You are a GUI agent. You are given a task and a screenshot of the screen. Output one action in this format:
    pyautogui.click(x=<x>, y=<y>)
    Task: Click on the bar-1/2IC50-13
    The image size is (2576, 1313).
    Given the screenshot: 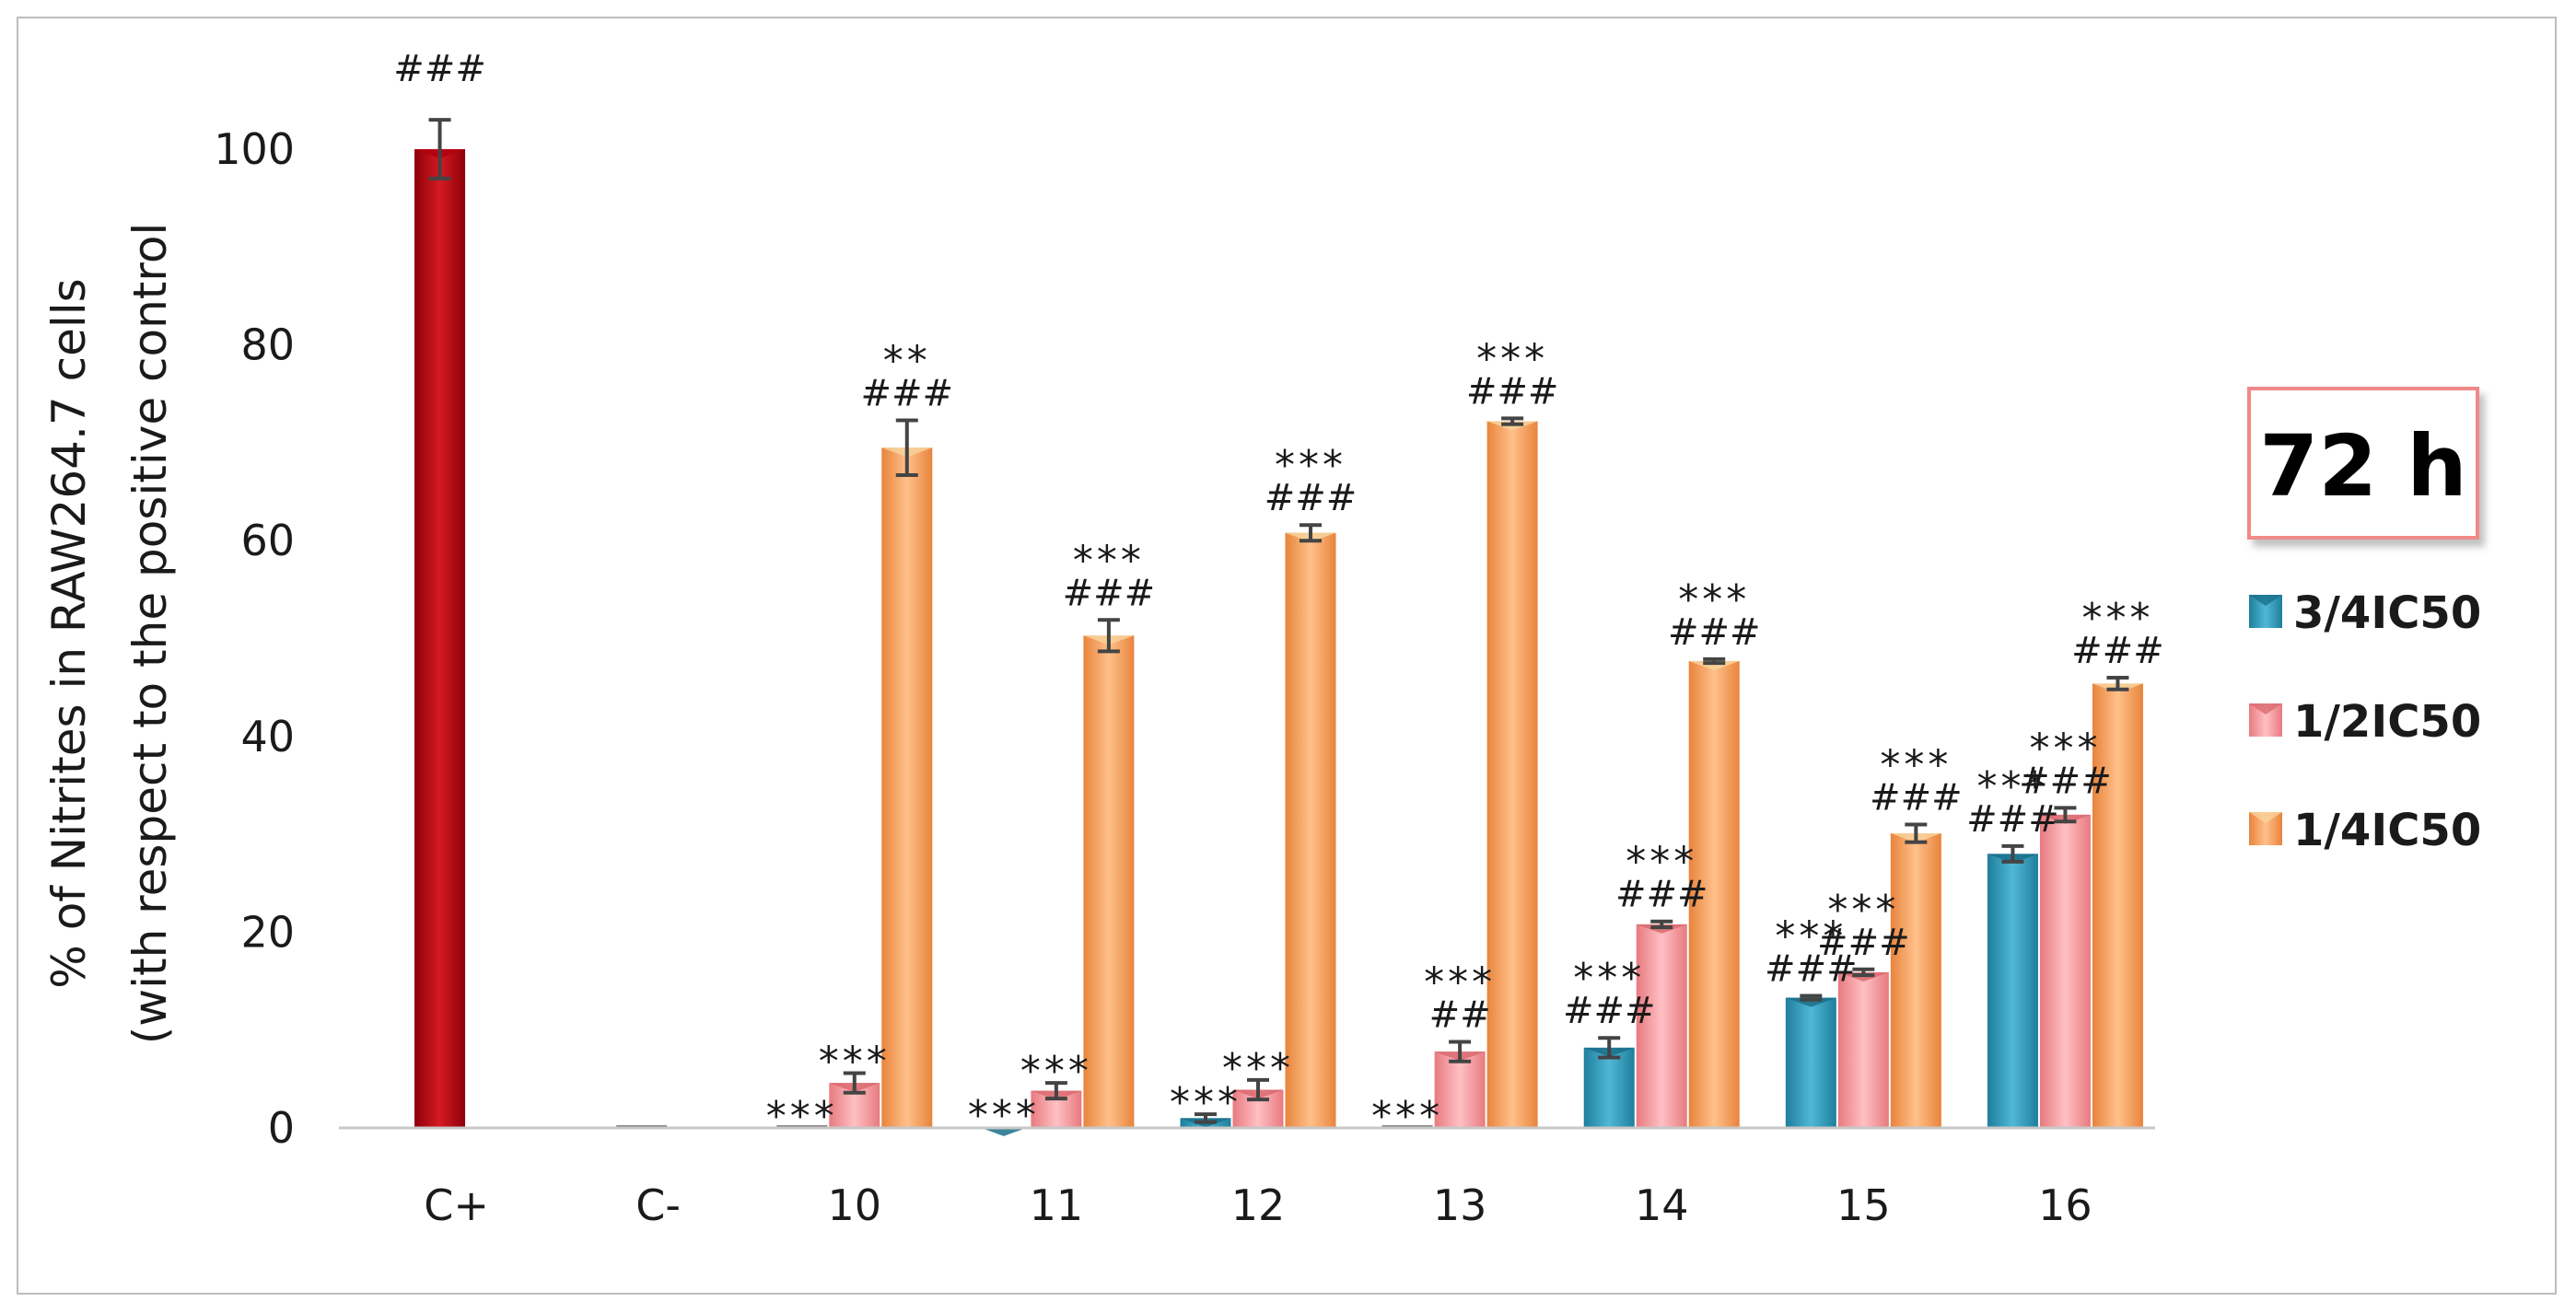 What is the action you would take?
    pyautogui.click(x=1460, y=1090)
    